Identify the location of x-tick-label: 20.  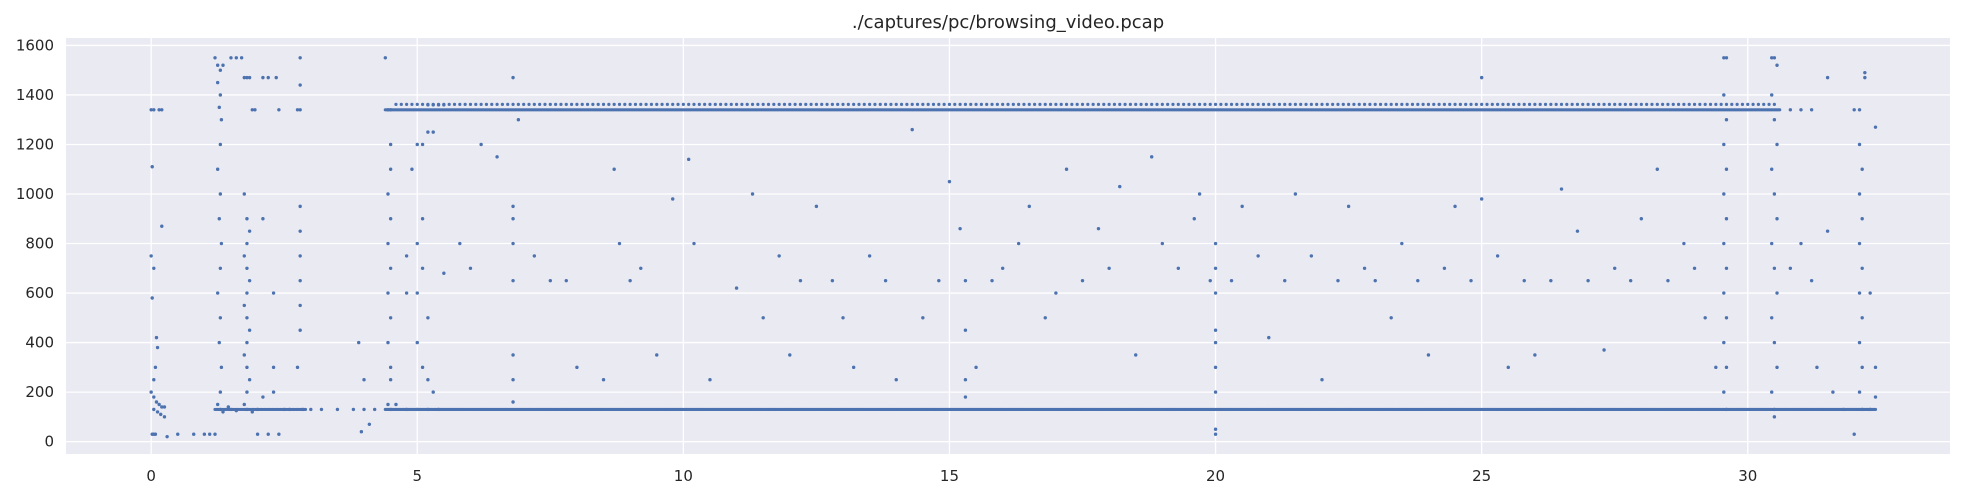
(1215, 476).